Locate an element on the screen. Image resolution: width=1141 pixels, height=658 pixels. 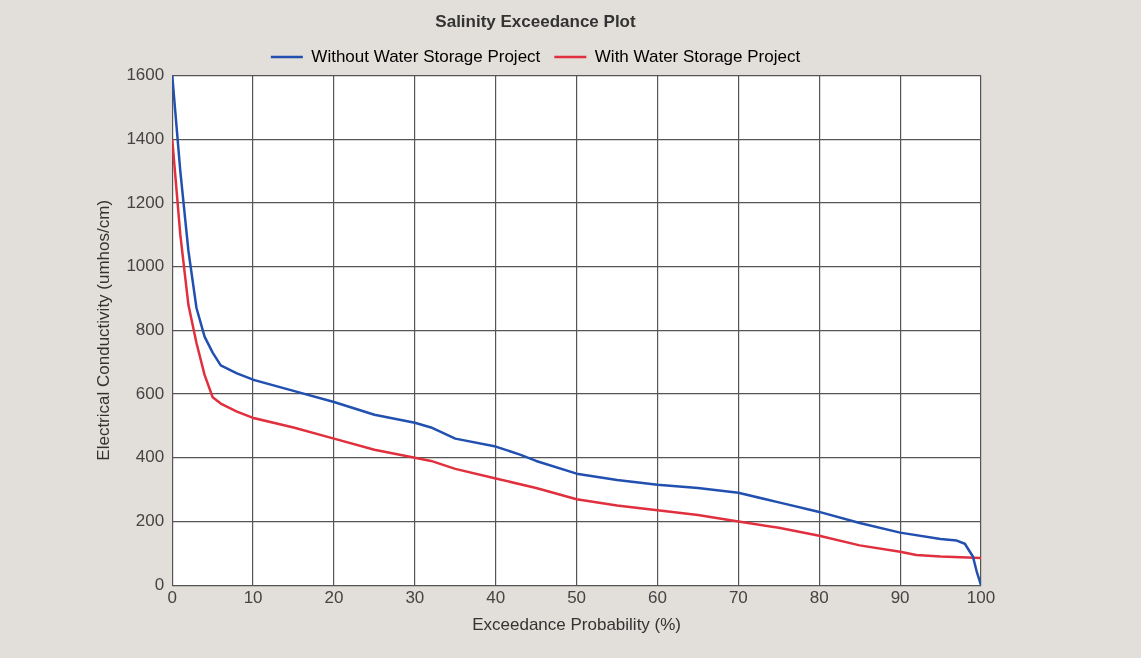
x-tick-label: 80 is located at coordinates (819, 598).